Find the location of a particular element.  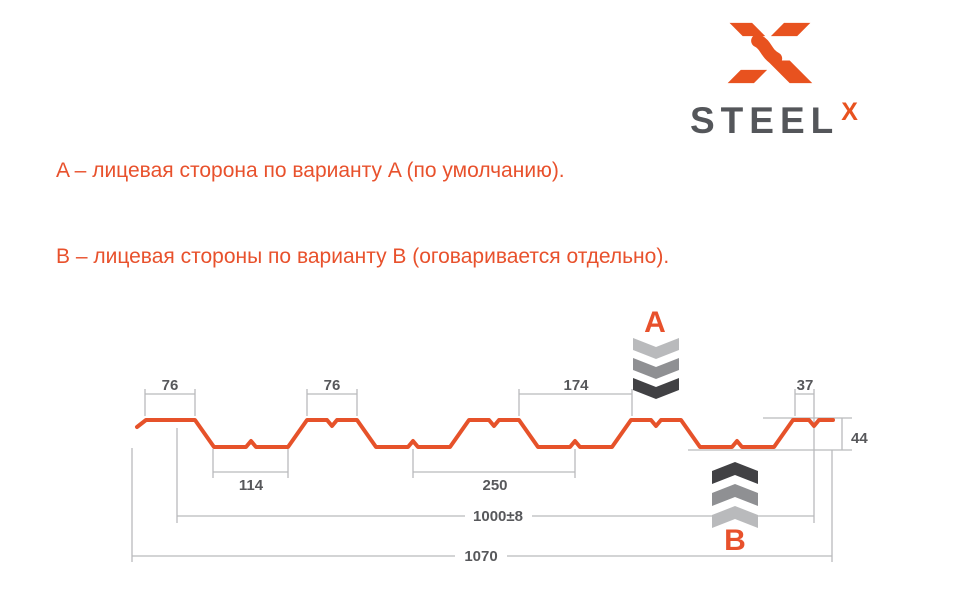

dim-cover-width: 1000±8 is located at coordinates (498, 516).